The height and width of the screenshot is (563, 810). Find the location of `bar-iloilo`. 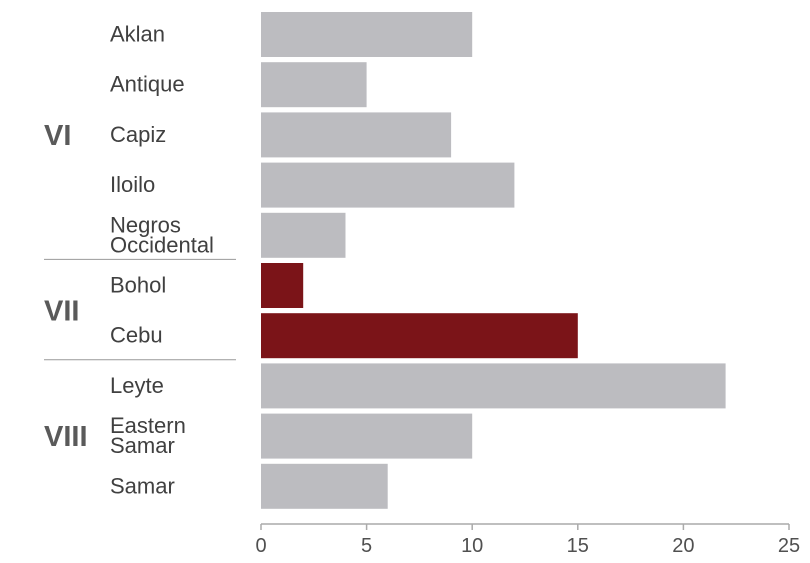

bar-iloilo is located at coordinates (388, 185).